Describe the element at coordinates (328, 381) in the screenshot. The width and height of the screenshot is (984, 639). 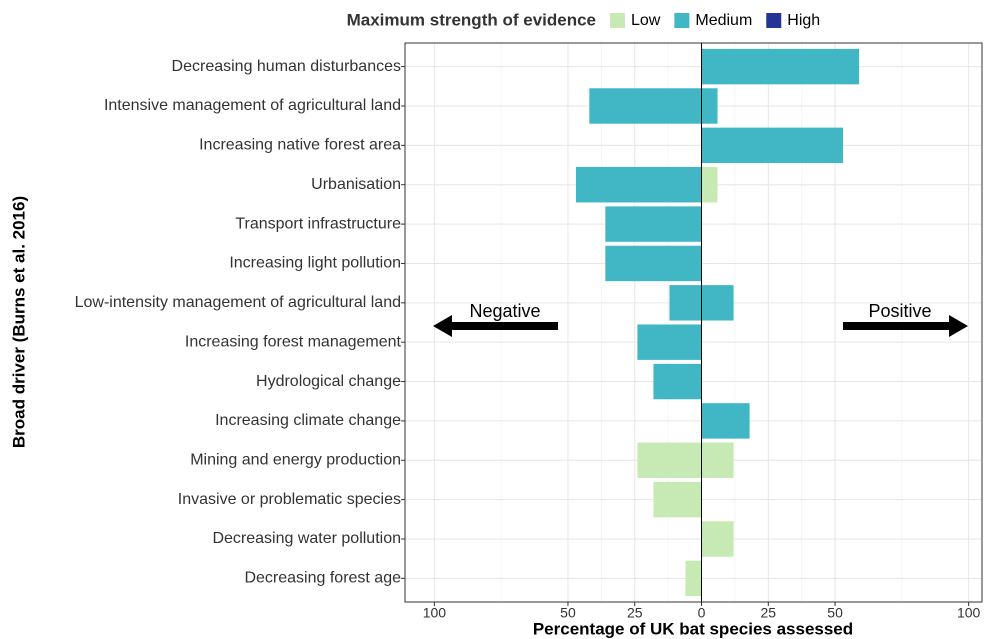
I see `y-tick-label: Hydrological change` at that location.